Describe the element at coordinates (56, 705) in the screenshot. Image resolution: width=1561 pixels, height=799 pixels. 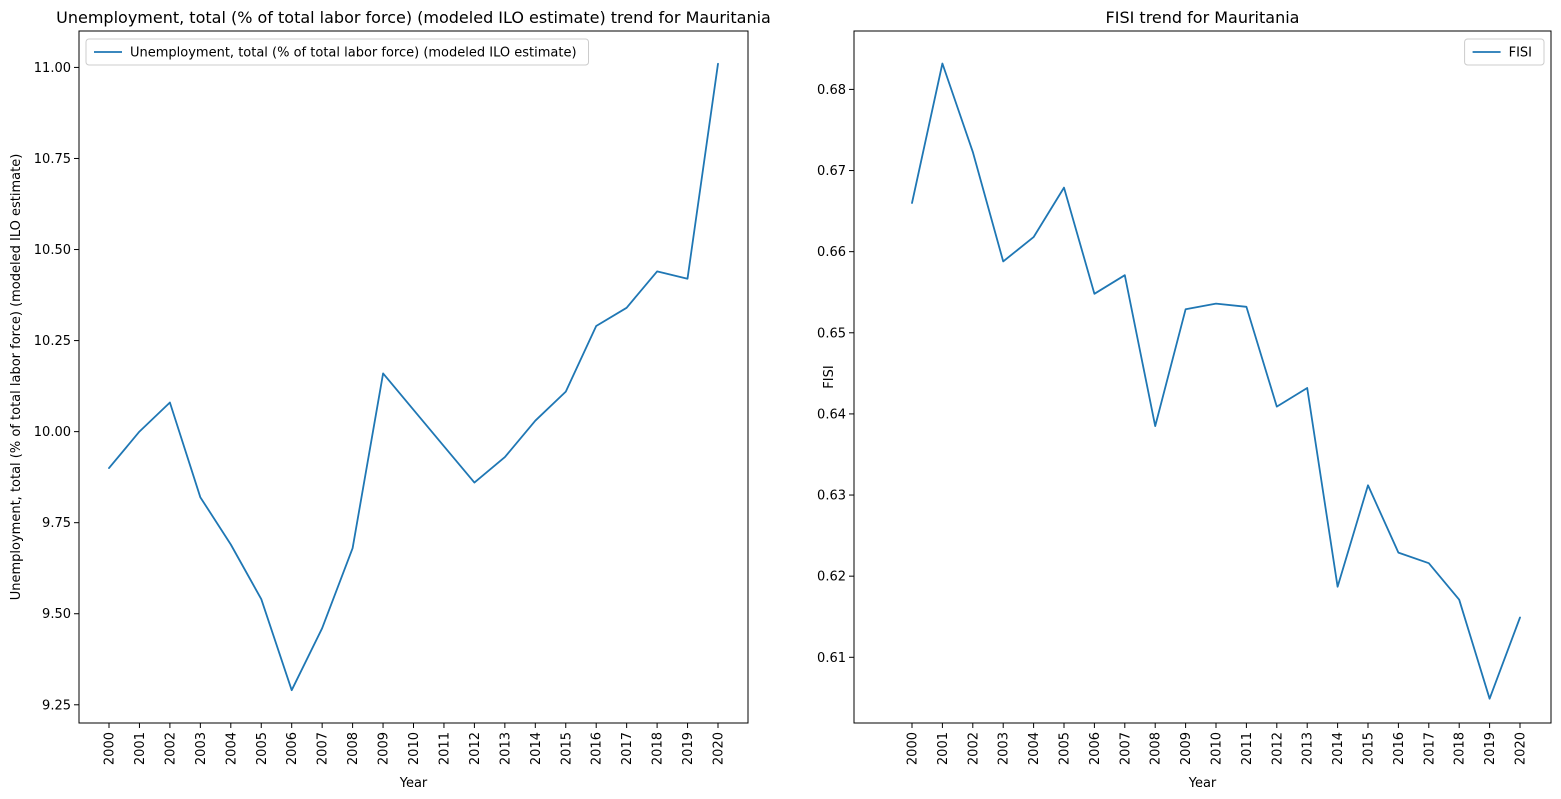
I see `y-tick-label: 9.25` at that location.